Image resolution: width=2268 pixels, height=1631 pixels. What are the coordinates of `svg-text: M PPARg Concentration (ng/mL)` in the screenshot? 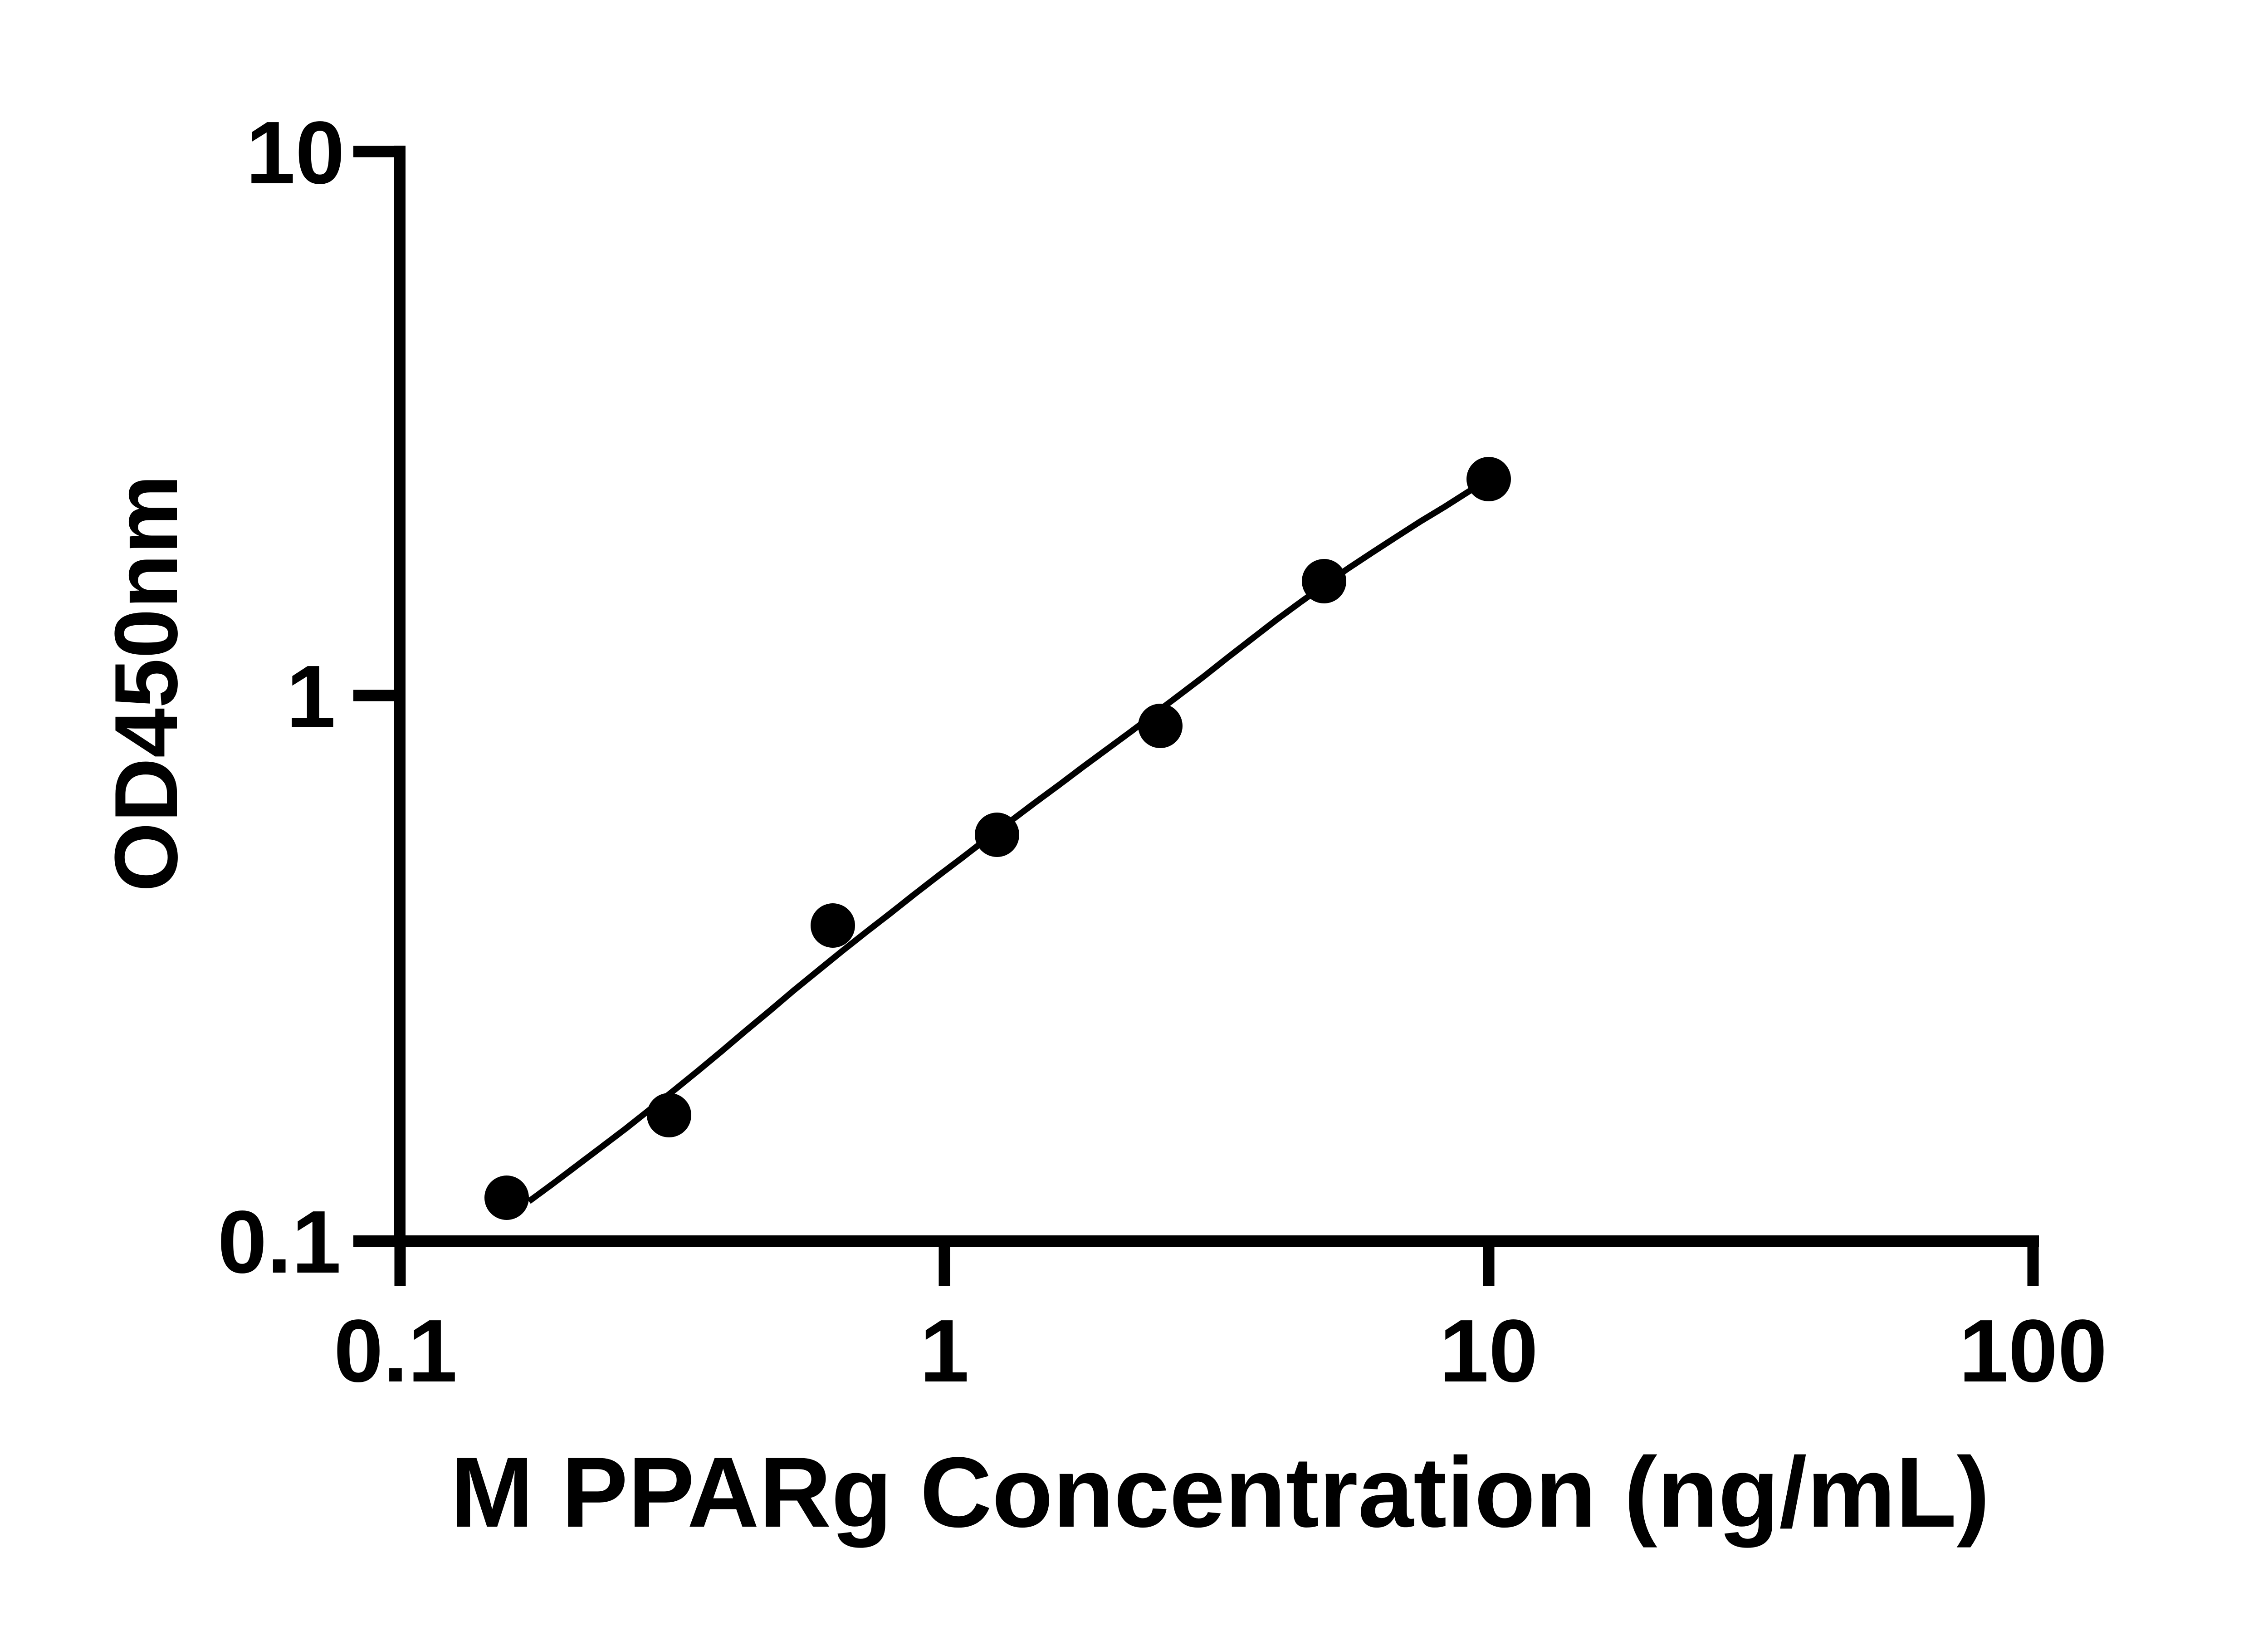 It's located at (1219, 1492).